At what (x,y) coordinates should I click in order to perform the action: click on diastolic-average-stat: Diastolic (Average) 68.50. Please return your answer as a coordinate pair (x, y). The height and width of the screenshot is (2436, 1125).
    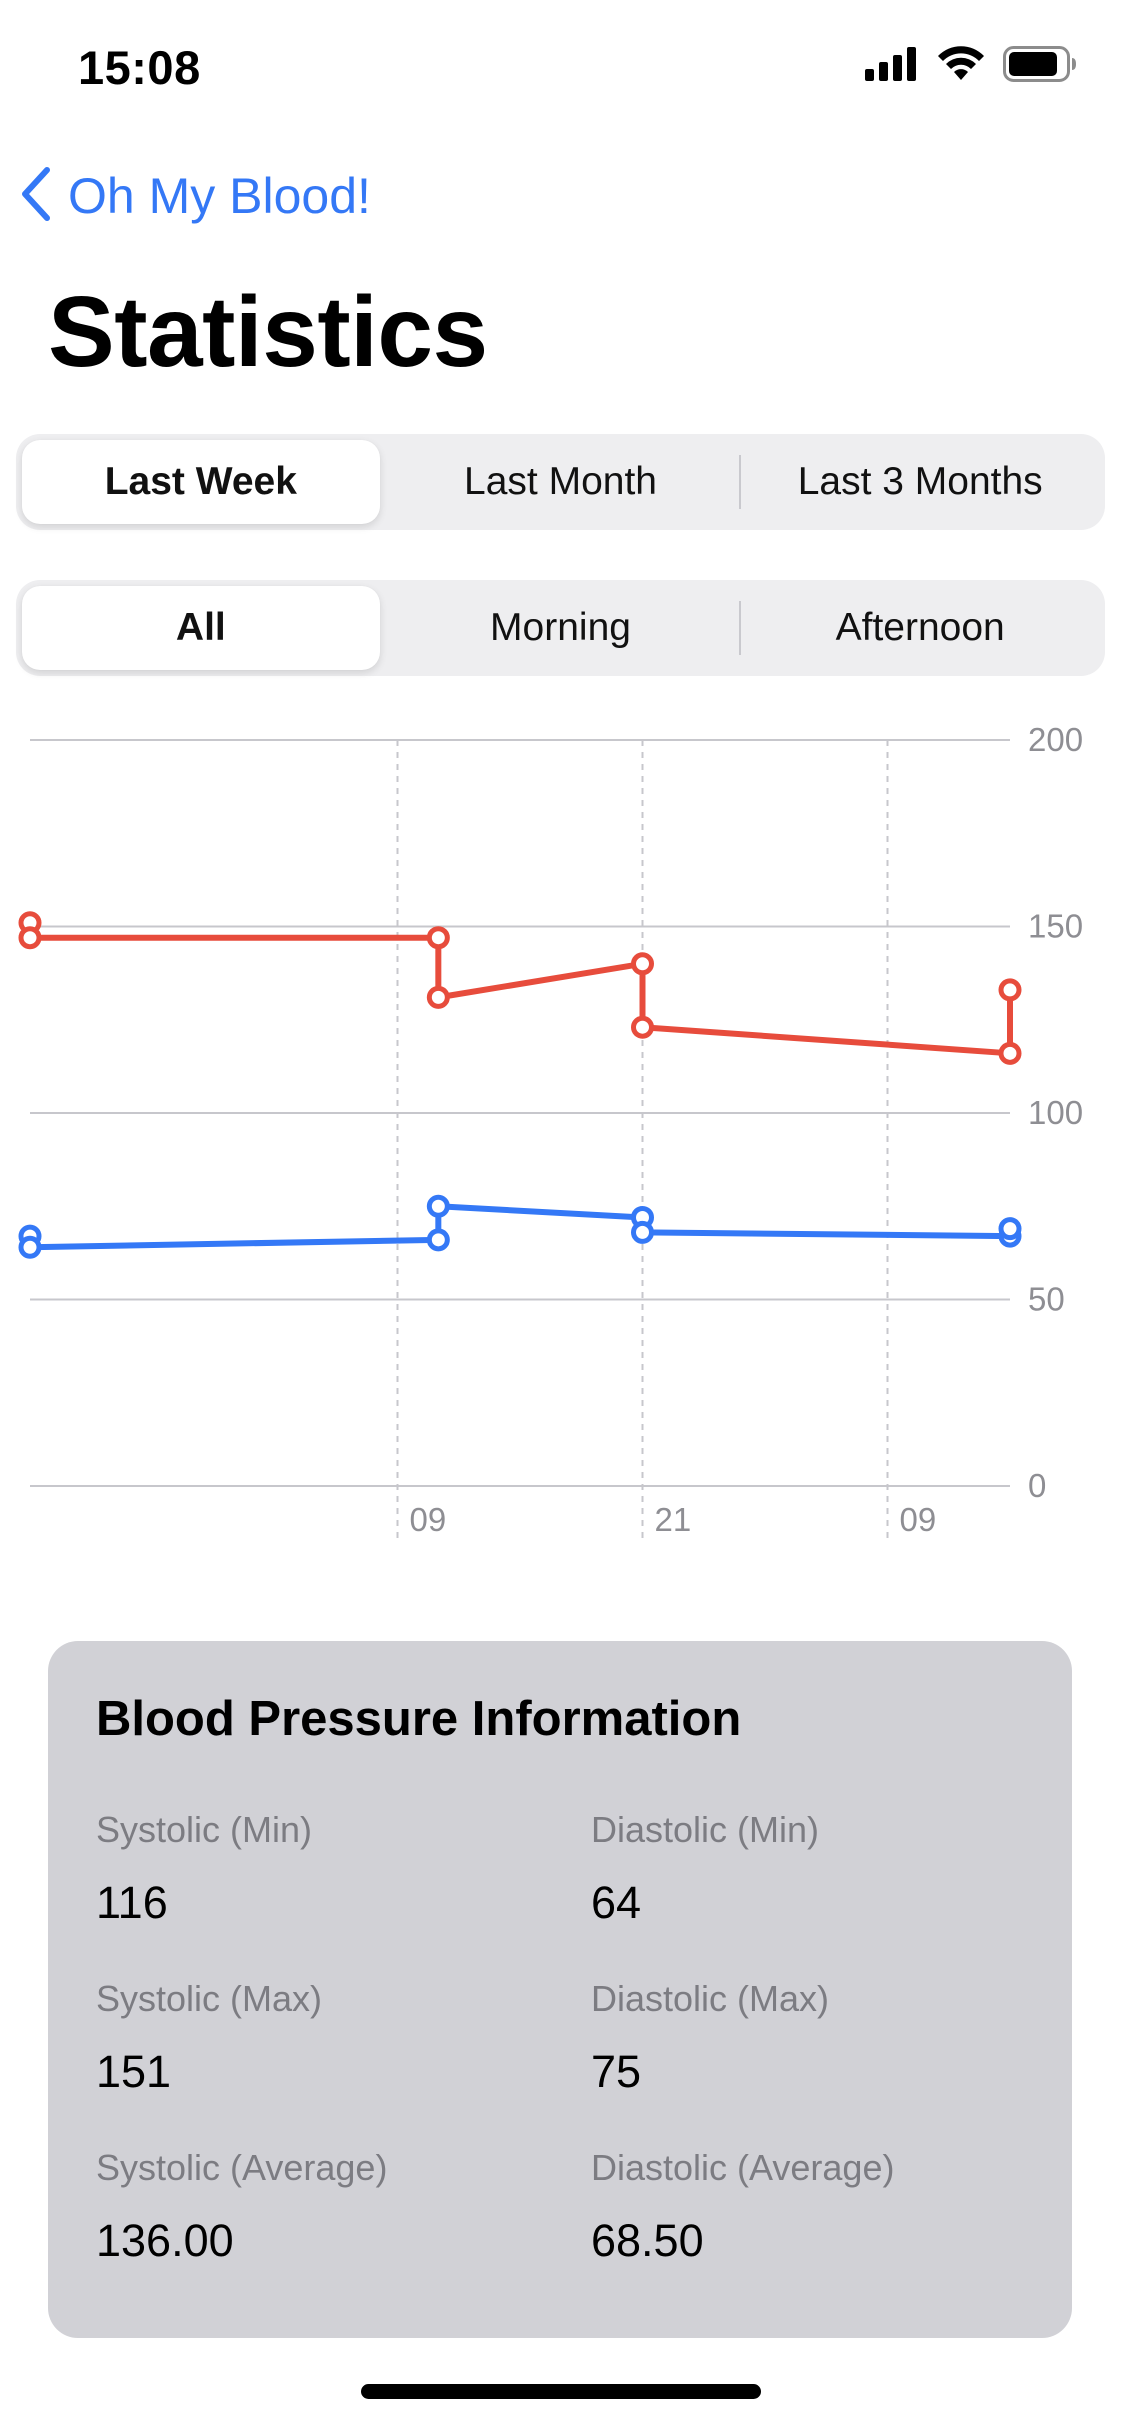
    Looking at the image, I should click on (821, 2207).